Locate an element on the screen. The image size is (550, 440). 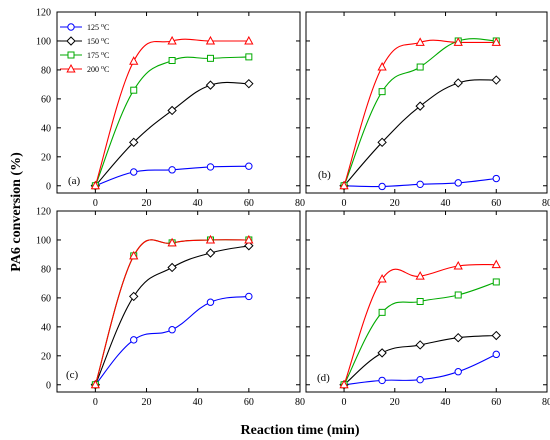
legend-entry: 200 oC is located at coordinates (84, 68).